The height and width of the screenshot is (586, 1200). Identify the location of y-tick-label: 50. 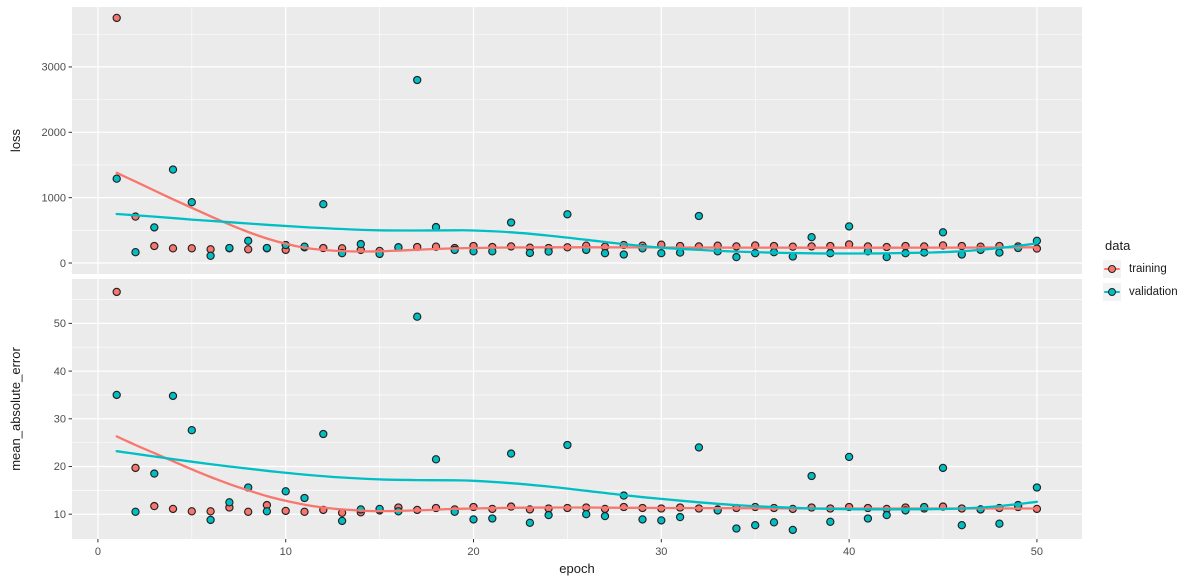
(60, 324).